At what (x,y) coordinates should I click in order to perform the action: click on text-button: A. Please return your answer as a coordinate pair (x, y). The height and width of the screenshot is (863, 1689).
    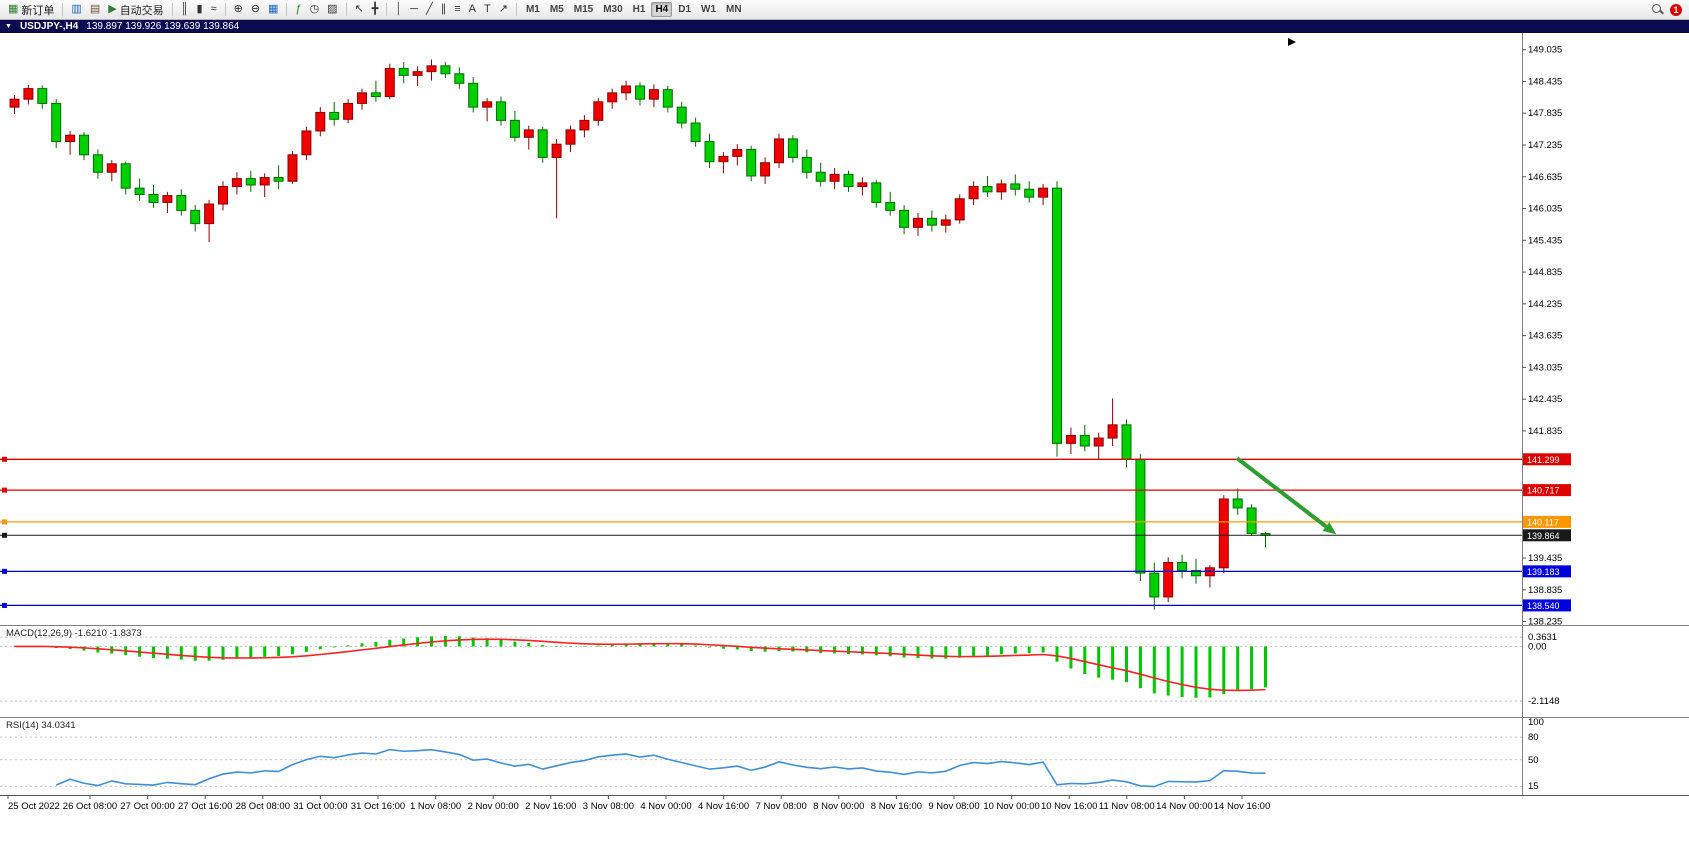
    Looking at the image, I should click on (472, 10).